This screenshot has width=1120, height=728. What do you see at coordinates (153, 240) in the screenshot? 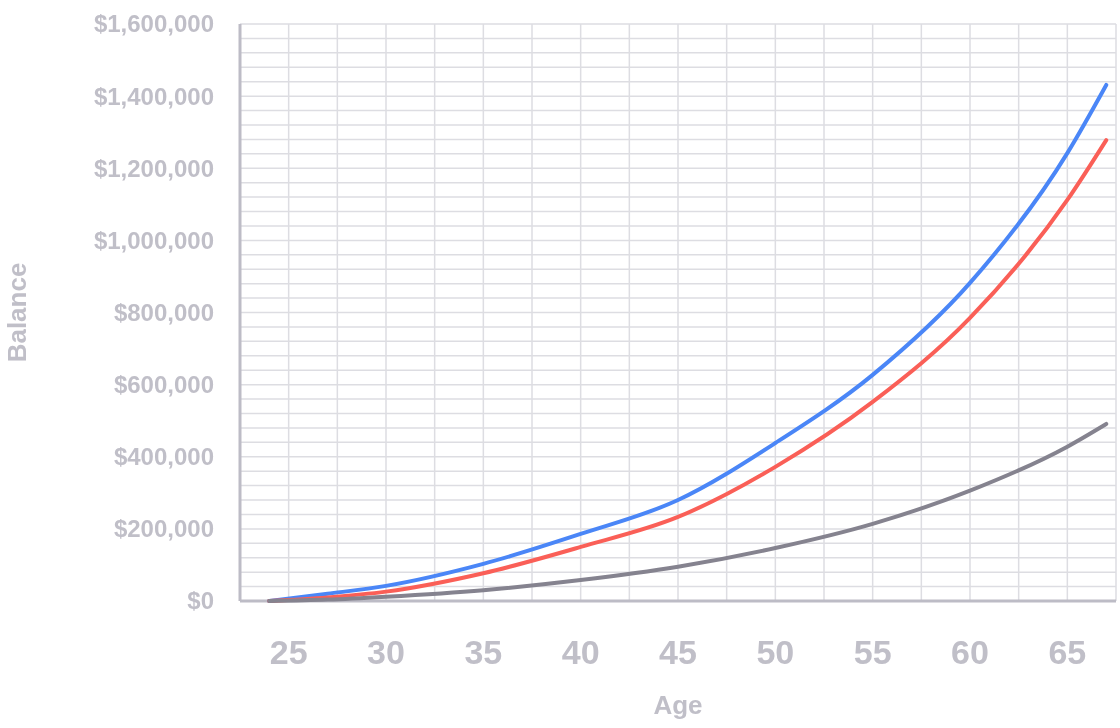
I see `y-tick-label: $1,000,000` at bounding box center [153, 240].